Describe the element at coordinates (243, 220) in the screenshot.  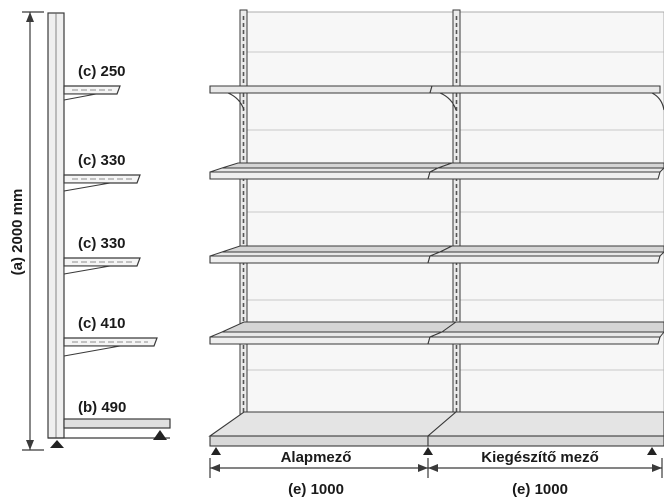
I see `upright-left` at that location.